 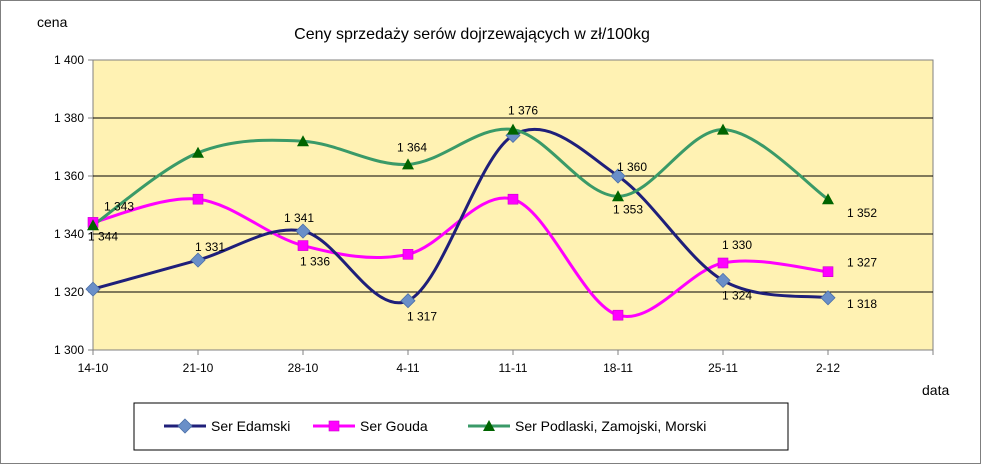 What do you see at coordinates (198, 368) in the screenshot?
I see `x-tick-label: 21-10` at bounding box center [198, 368].